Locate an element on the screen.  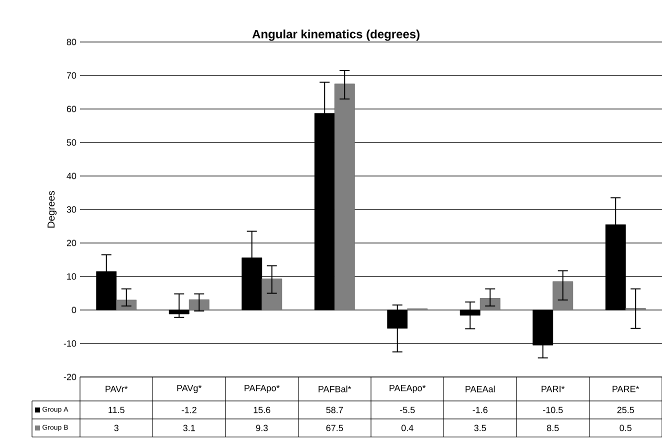
y-tick-label: -10 is located at coordinates (70, 343).